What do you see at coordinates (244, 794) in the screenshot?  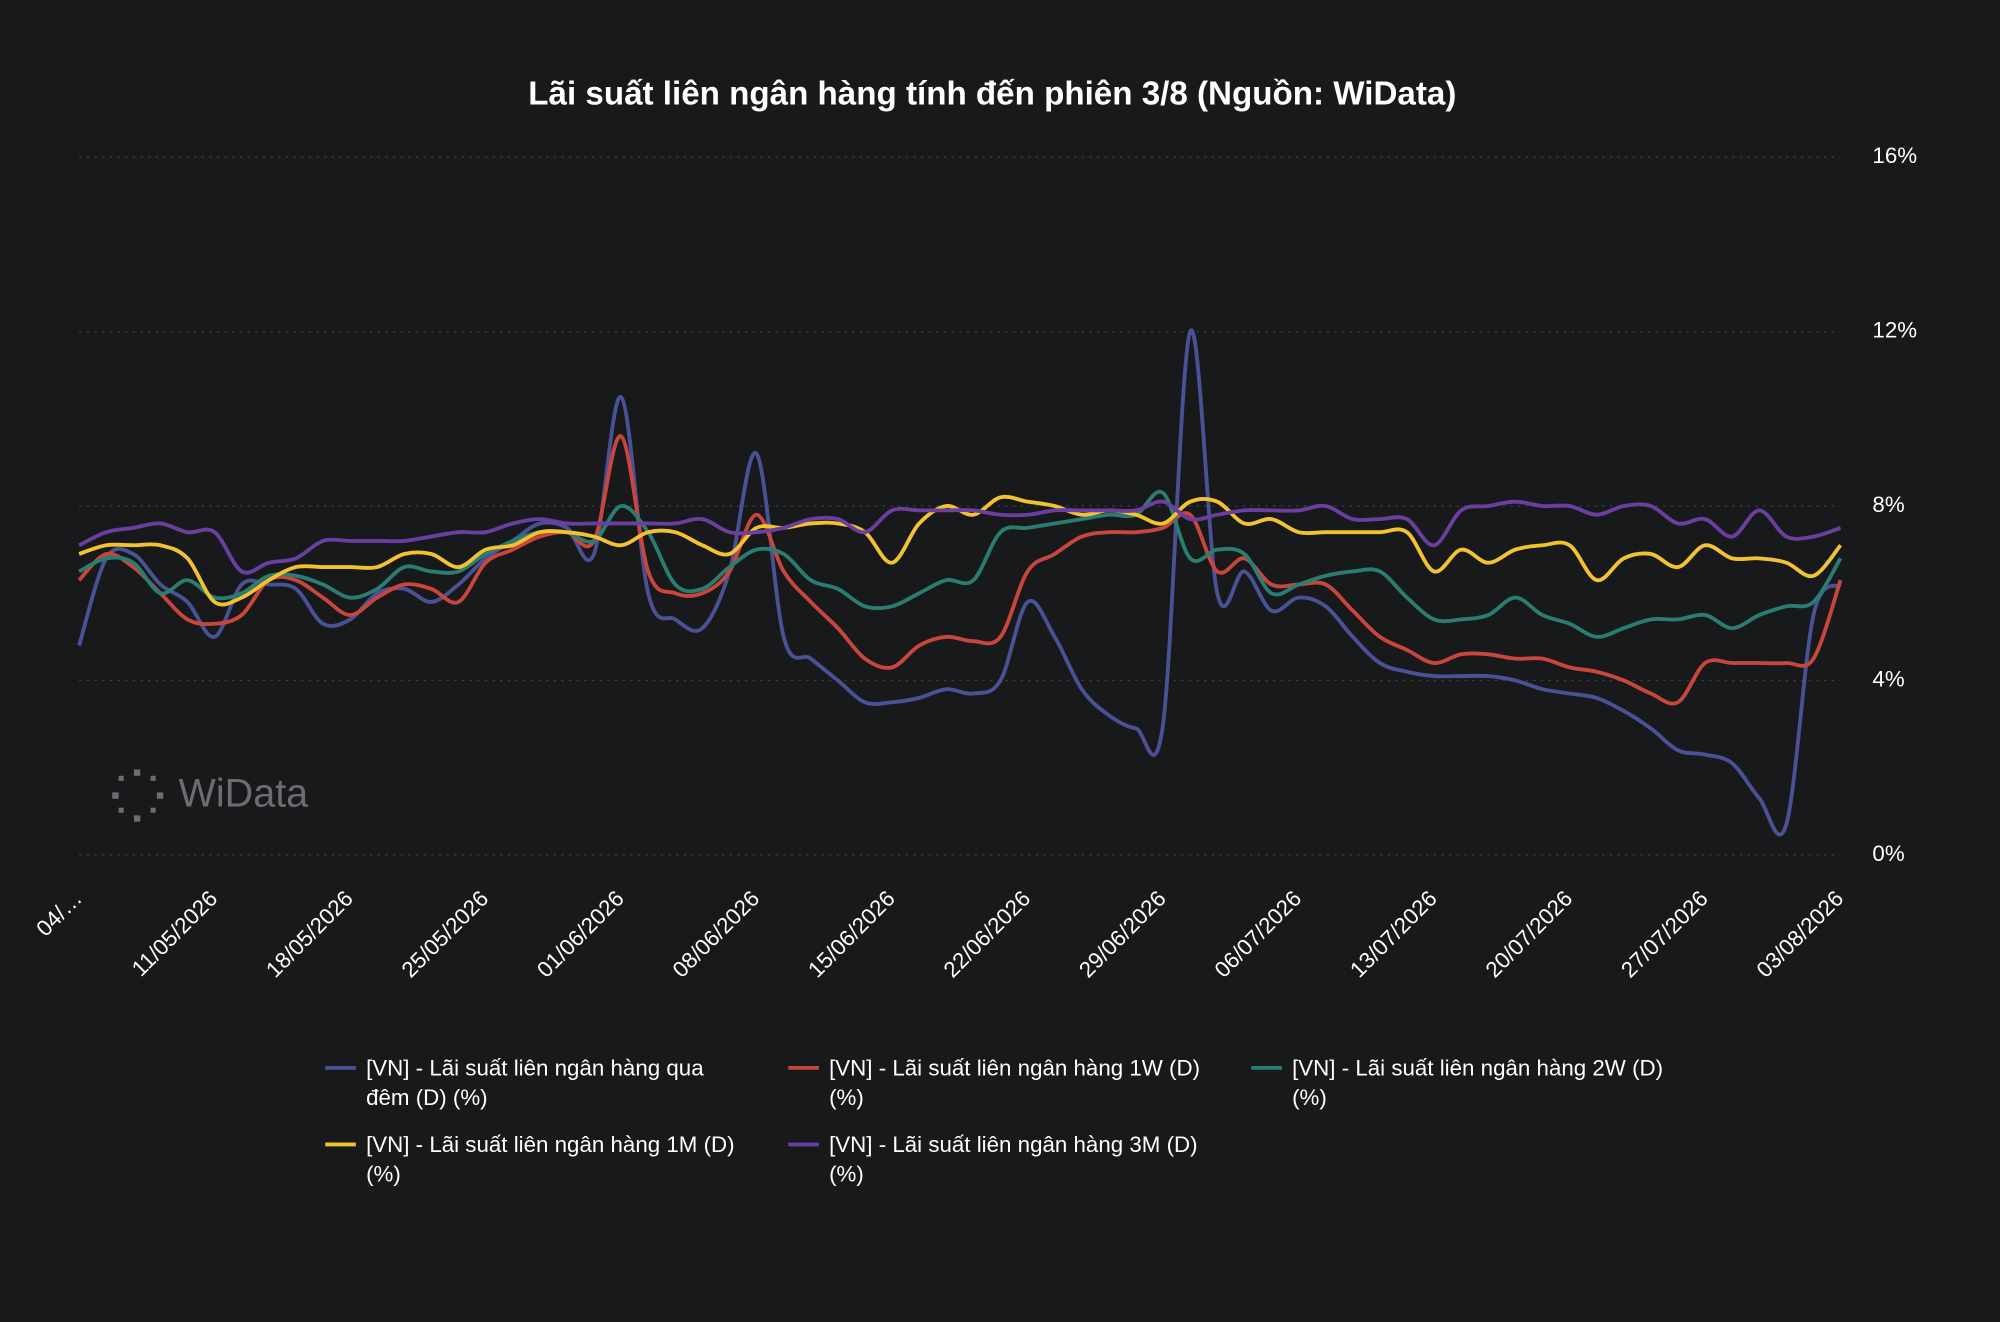 I see `watermark-text: WiData` at bounding box center [244, 794].